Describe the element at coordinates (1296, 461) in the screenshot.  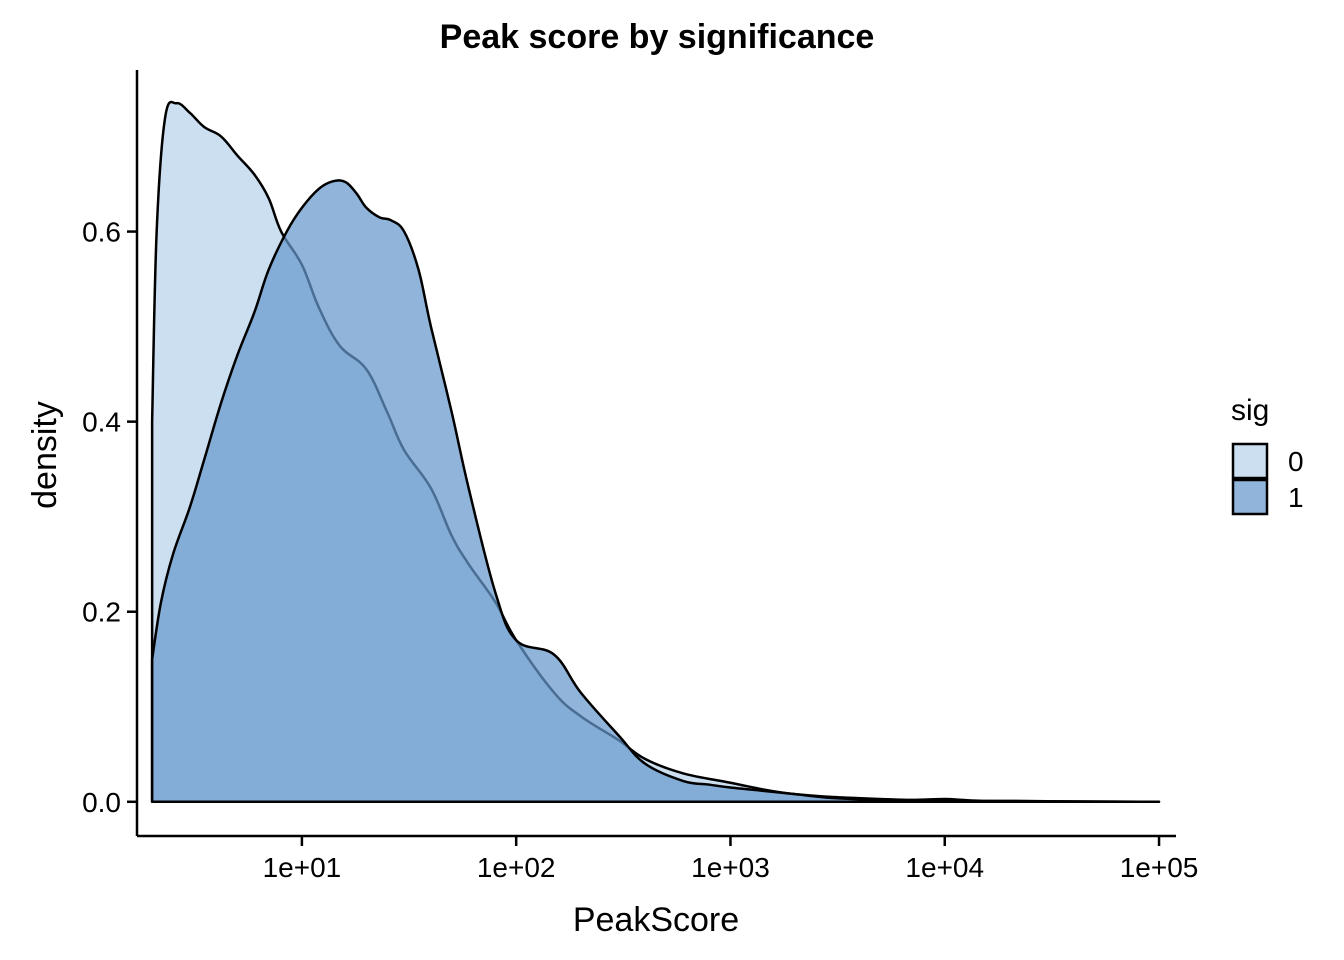
I see `legend-label-sig-0: 0` at that location.